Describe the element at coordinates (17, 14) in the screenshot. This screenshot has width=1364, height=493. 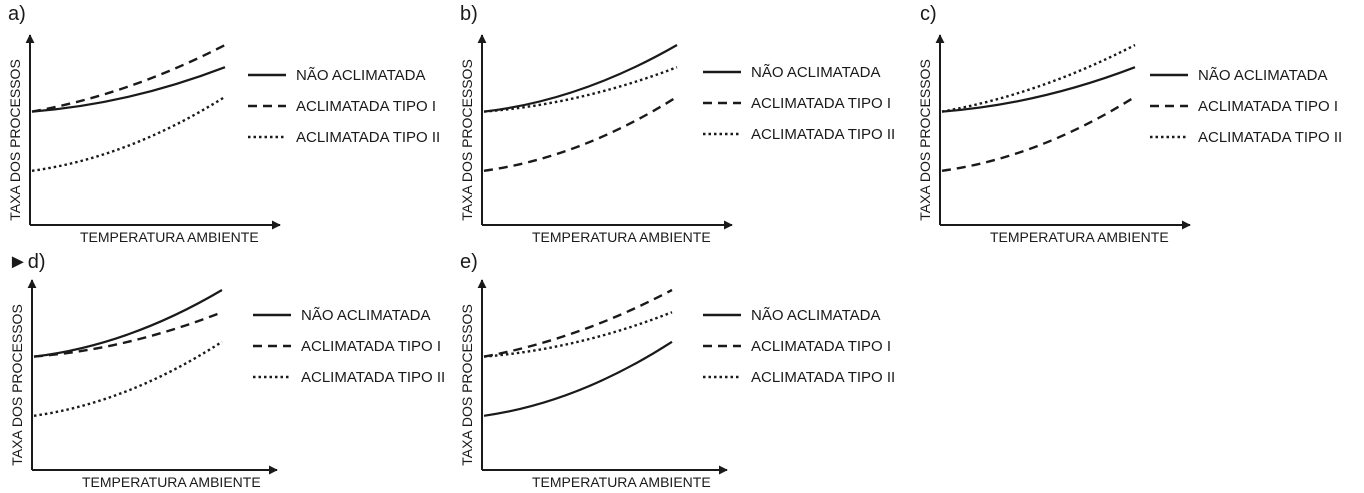
I see `panel-label: a)` at that location.